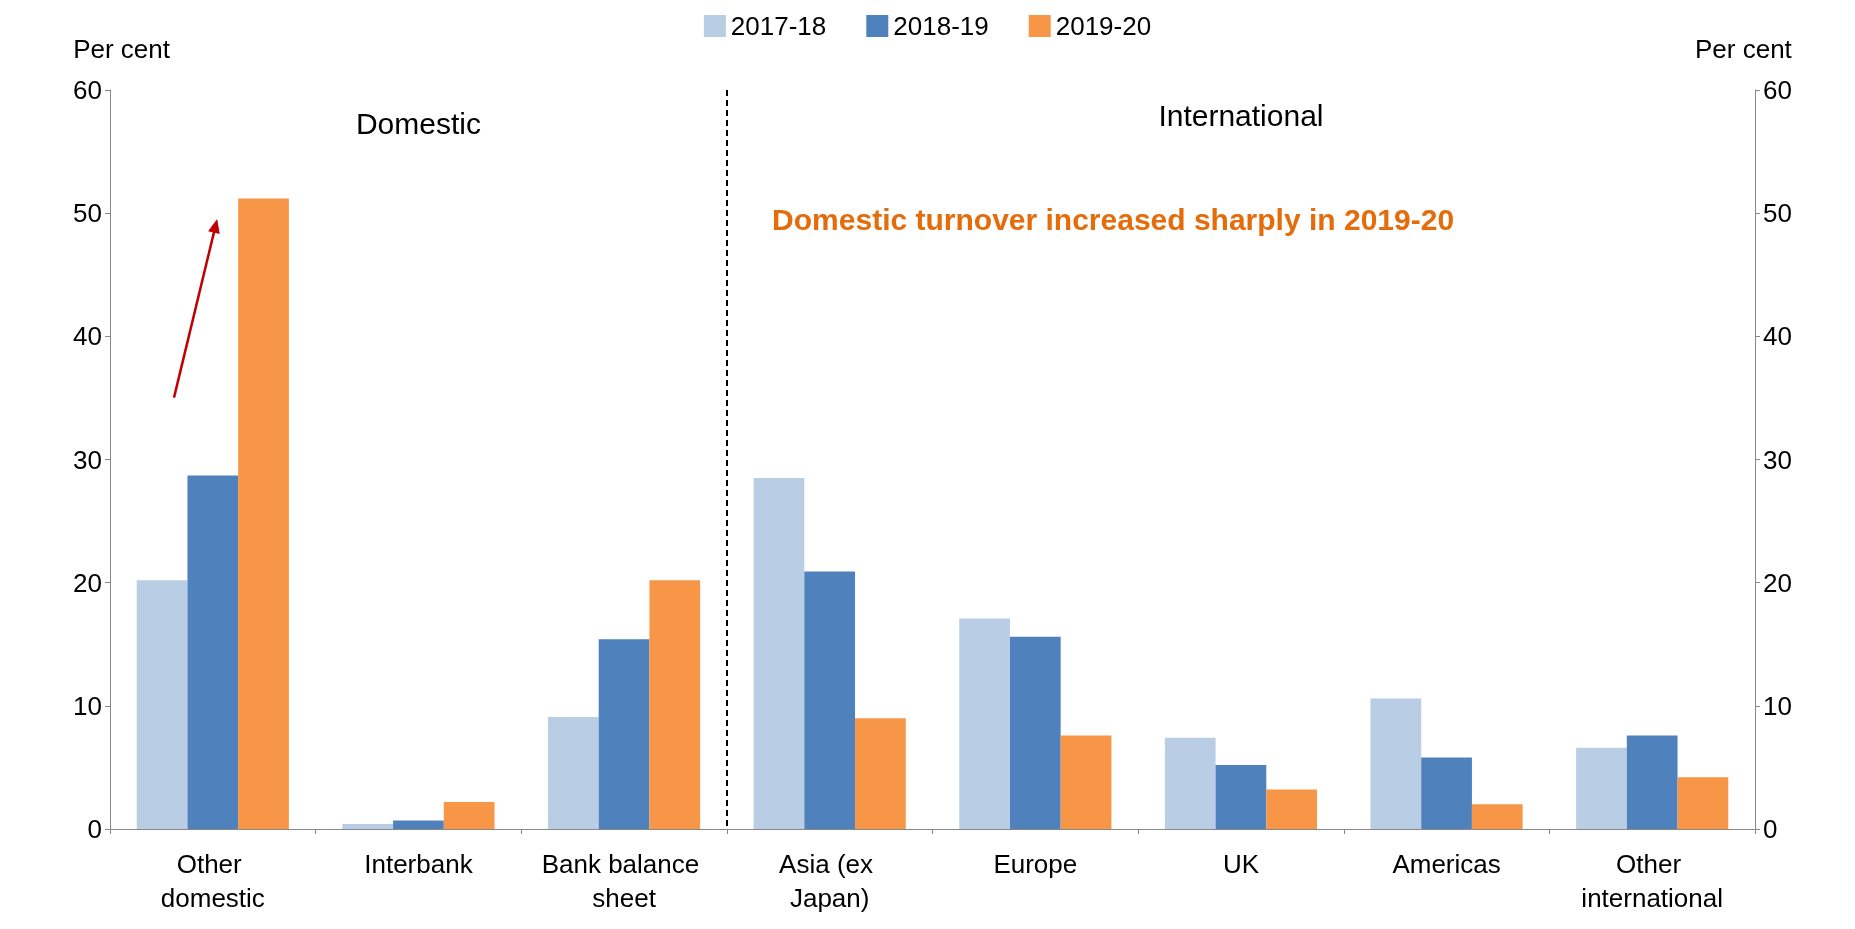 The width and height of the screenshot is (1855, 929). Describe the element at coordinates (1103, 26) in the screenshot. I see `legend-label: 2019-20` at that location.